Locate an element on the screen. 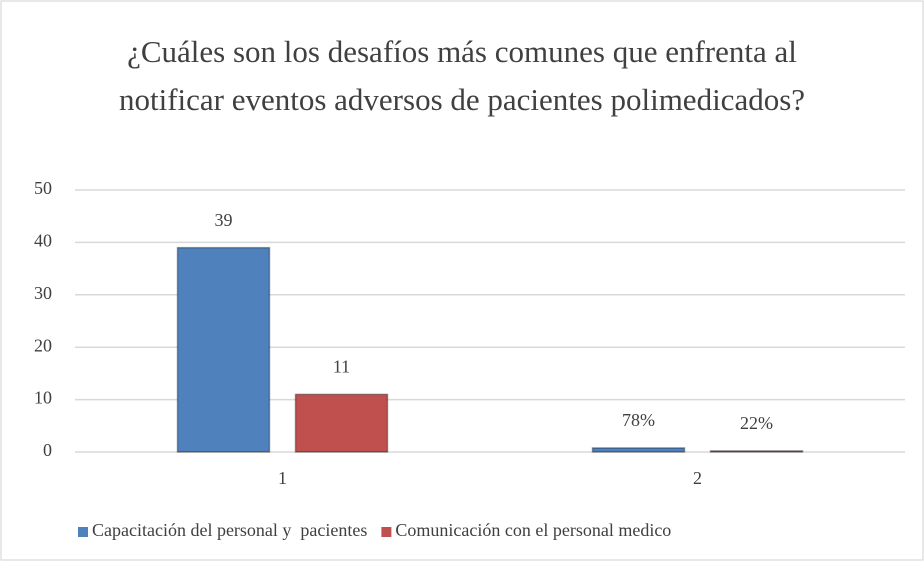 This screenshot has width=924, height=561. y-tick-label: 10 is located at coordinates (43, 398).